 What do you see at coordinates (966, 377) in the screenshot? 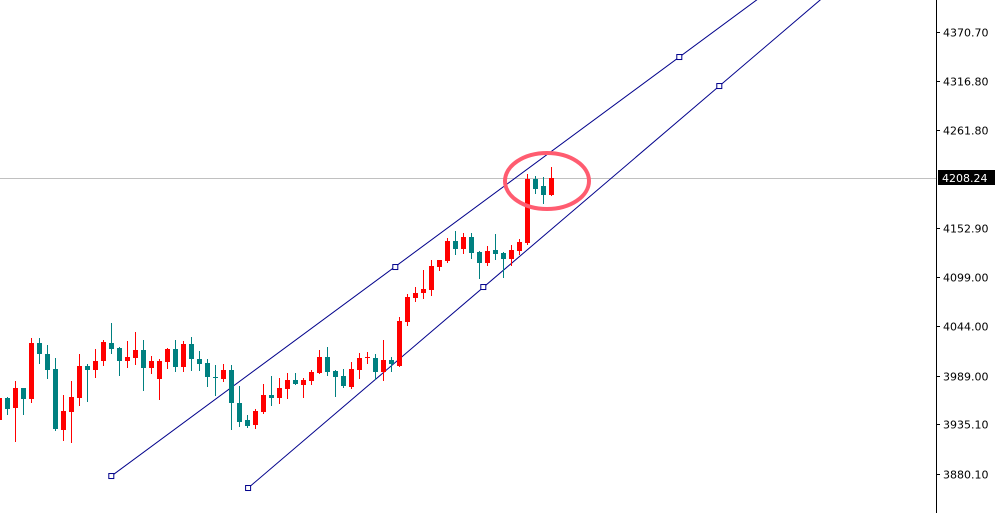
I see `y-tick-label: 3989.00` at bounding box center [966, 377].